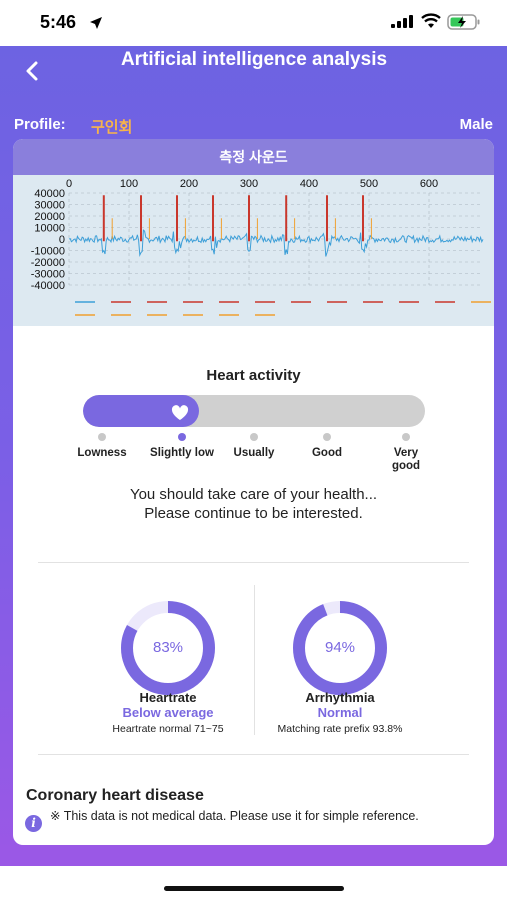 This screenshot has height=900, width=507. I want to click on arrhythmia-label: Arrhythmia, so click(340, 697).